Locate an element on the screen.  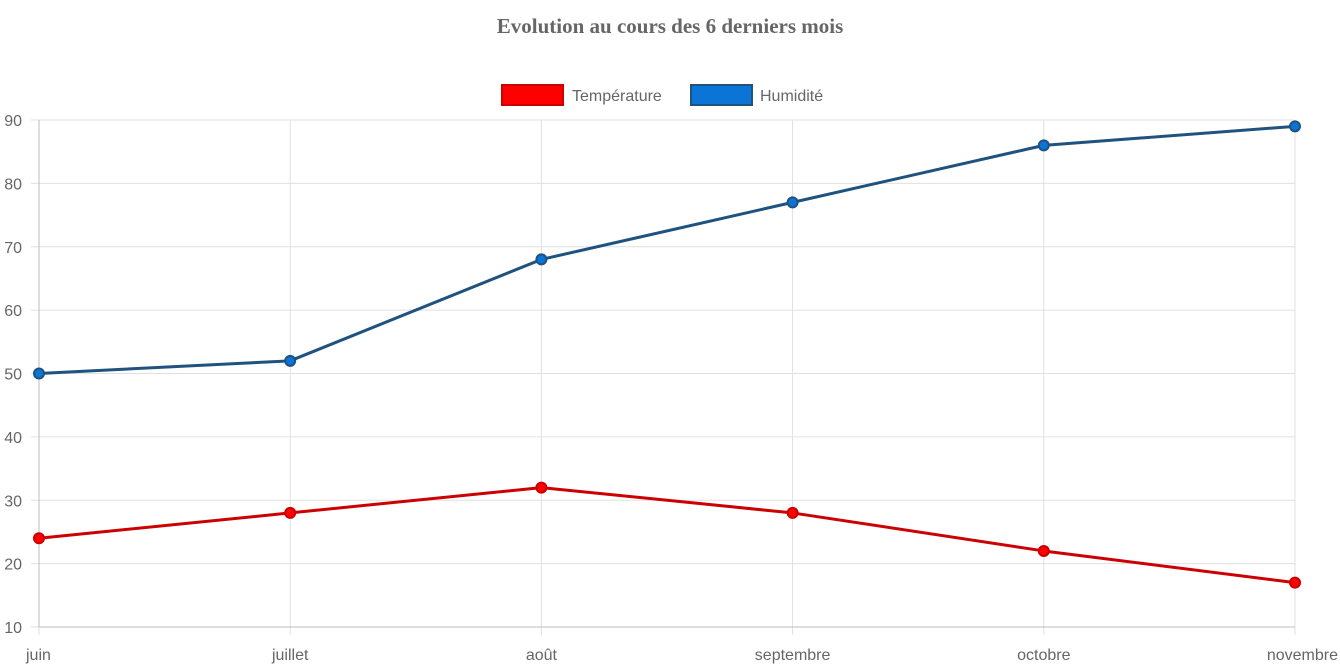
legend-label: Température is located at coordinates (617, 96).